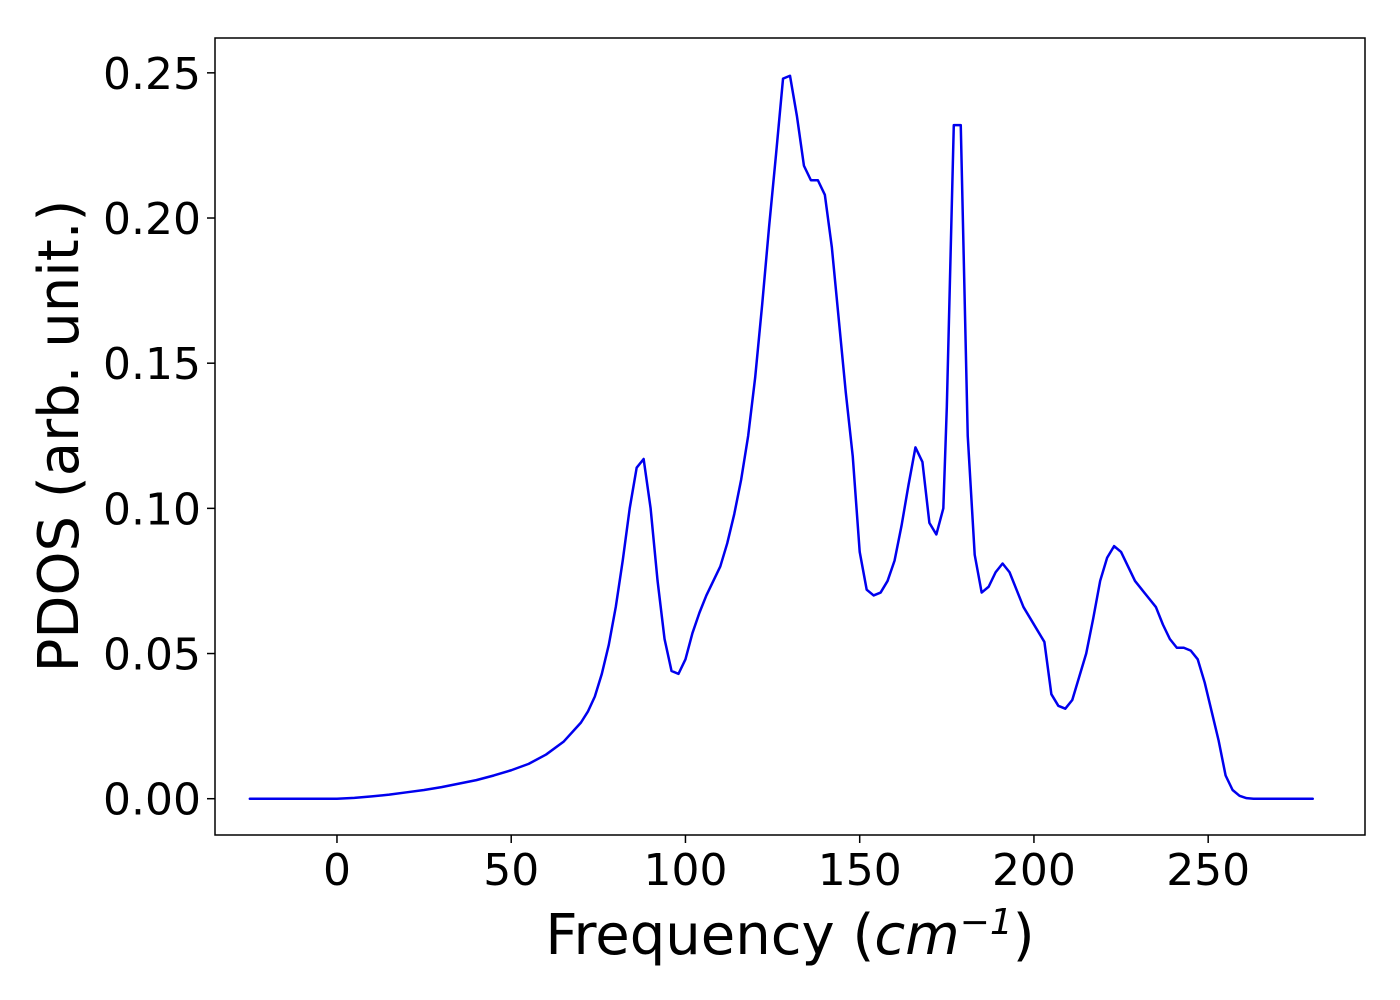  Describe the element at coordinates (1208, 870) in the screenshot. I see `x-tick-label: 250` at that location.